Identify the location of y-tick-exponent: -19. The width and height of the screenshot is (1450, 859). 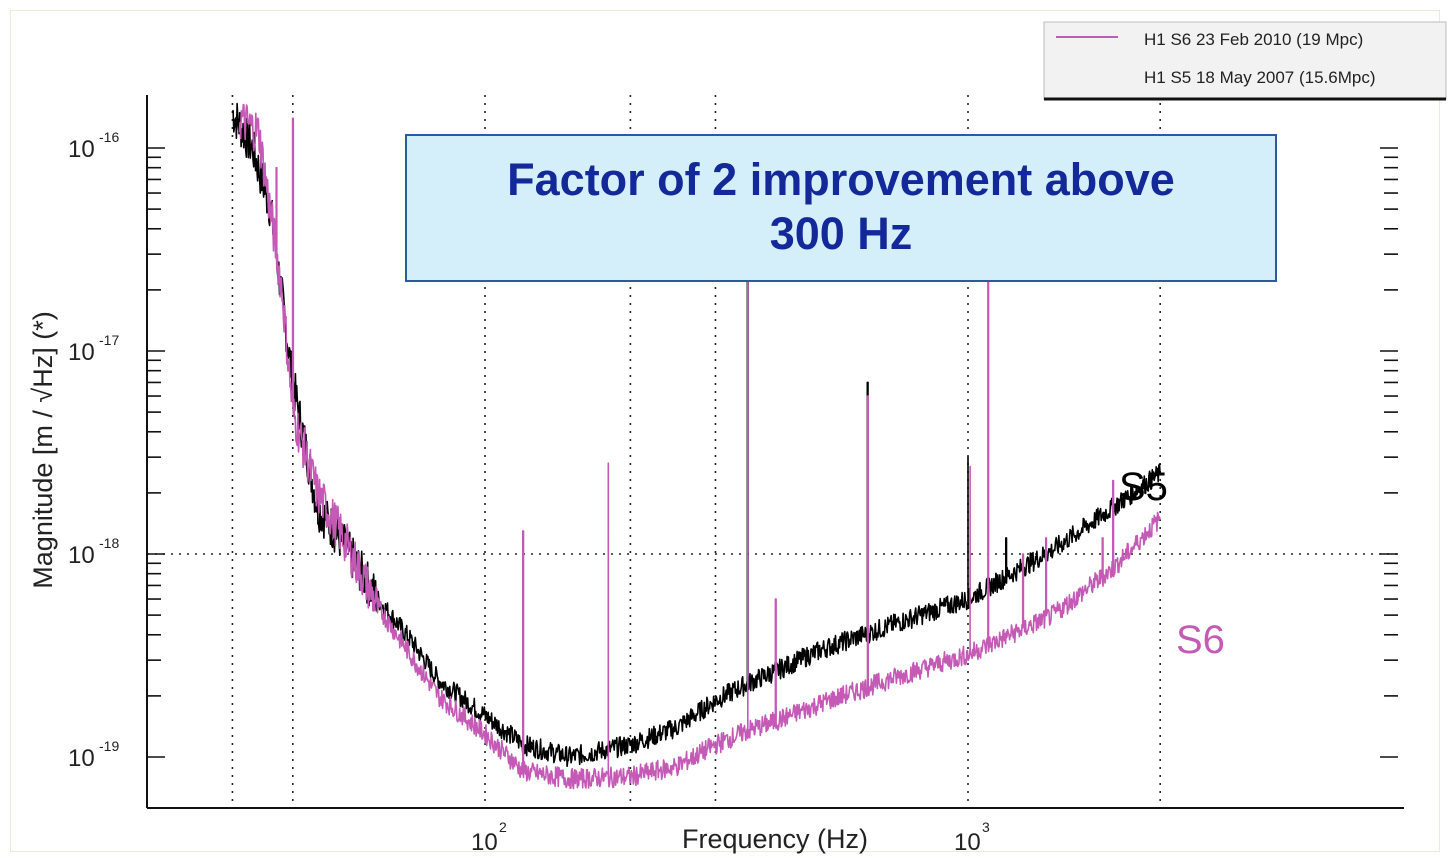
(109, 746).